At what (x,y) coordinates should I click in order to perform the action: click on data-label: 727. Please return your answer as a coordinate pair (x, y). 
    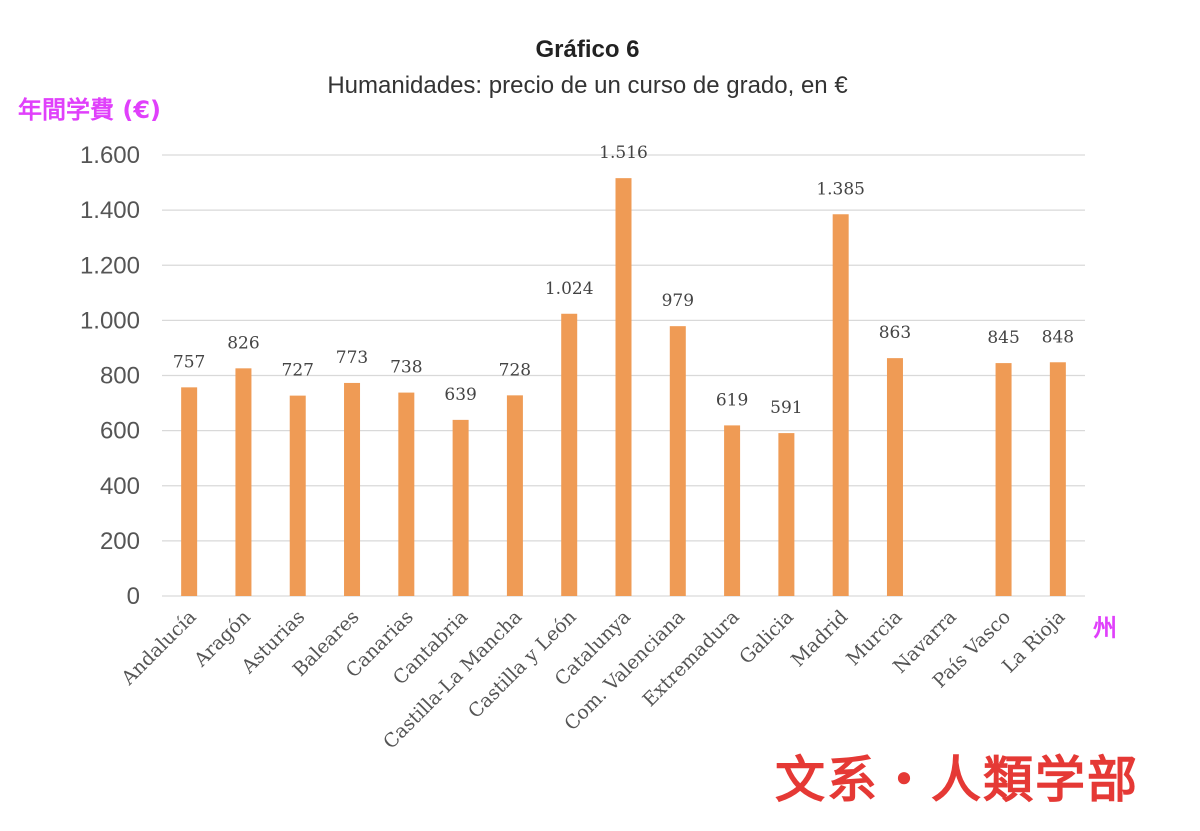
    Looking at the image, I should click on (298, 371).